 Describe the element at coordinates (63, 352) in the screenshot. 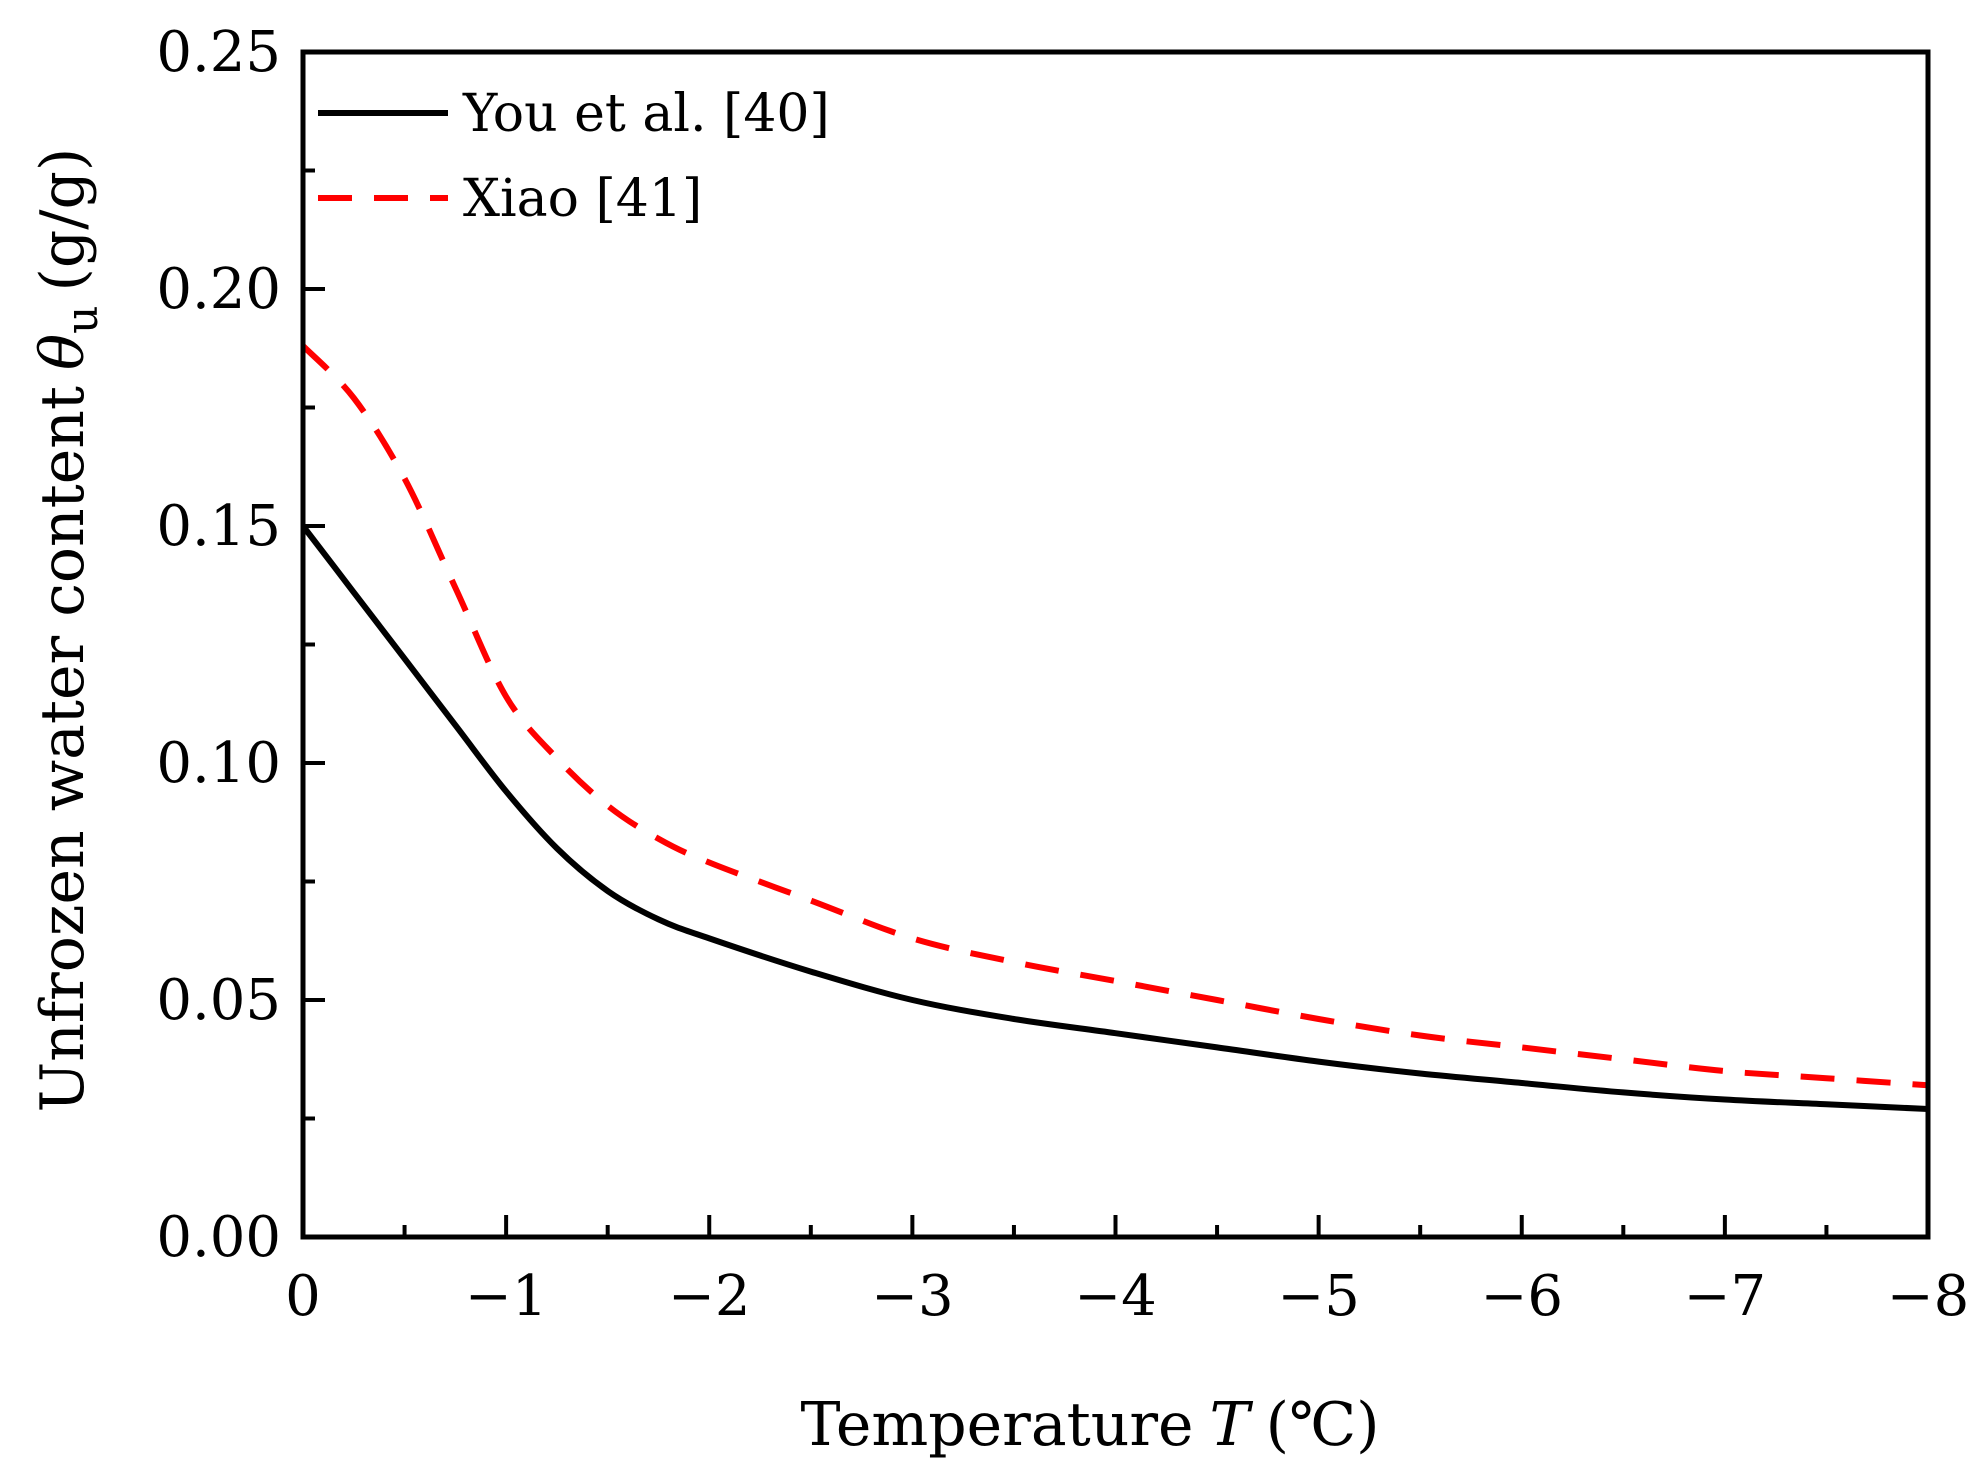

I see `y-axis-symbol: θ` at that location.